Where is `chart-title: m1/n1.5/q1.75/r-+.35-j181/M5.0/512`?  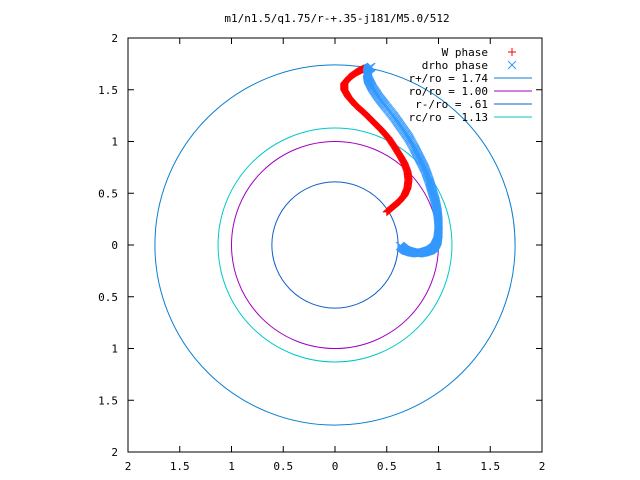
chart-title: m1/n1.5/q1.75/r-+.35-j181/M5.0/512 is located at coordinates (336, 18).